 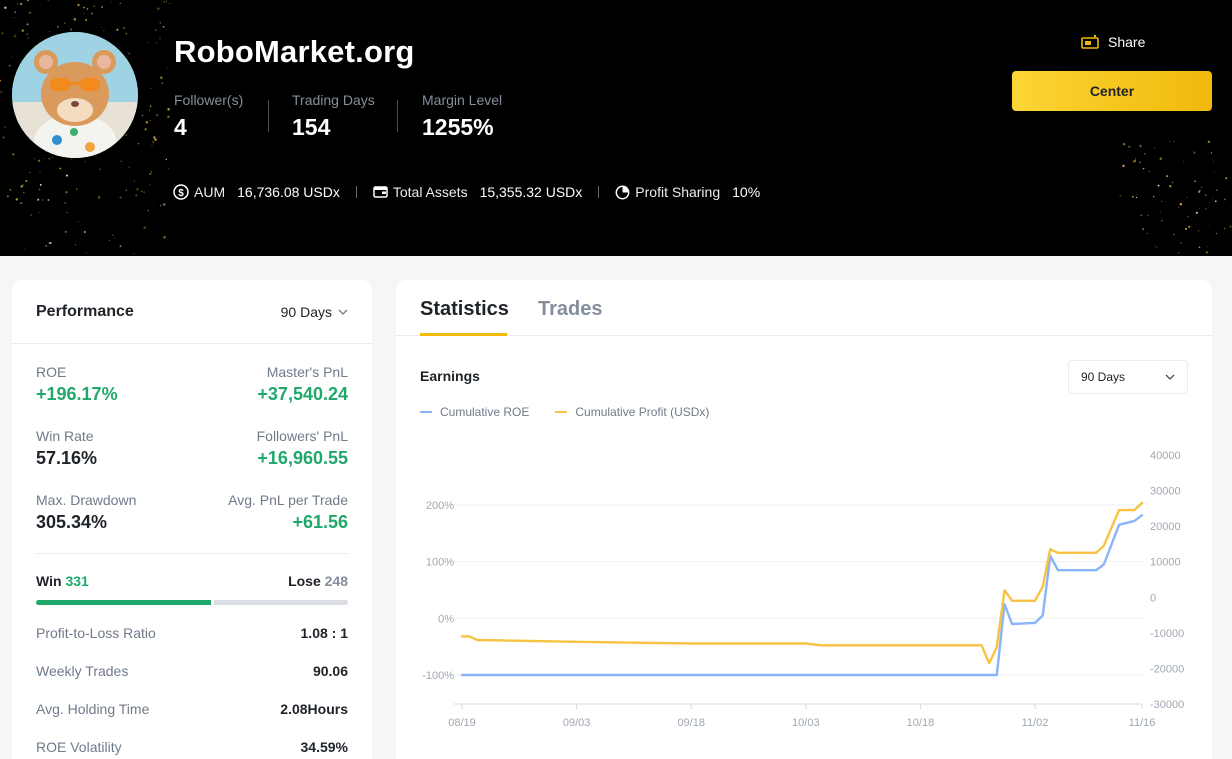 I want to click on share-button: Share, so click(x=1112, y=42).